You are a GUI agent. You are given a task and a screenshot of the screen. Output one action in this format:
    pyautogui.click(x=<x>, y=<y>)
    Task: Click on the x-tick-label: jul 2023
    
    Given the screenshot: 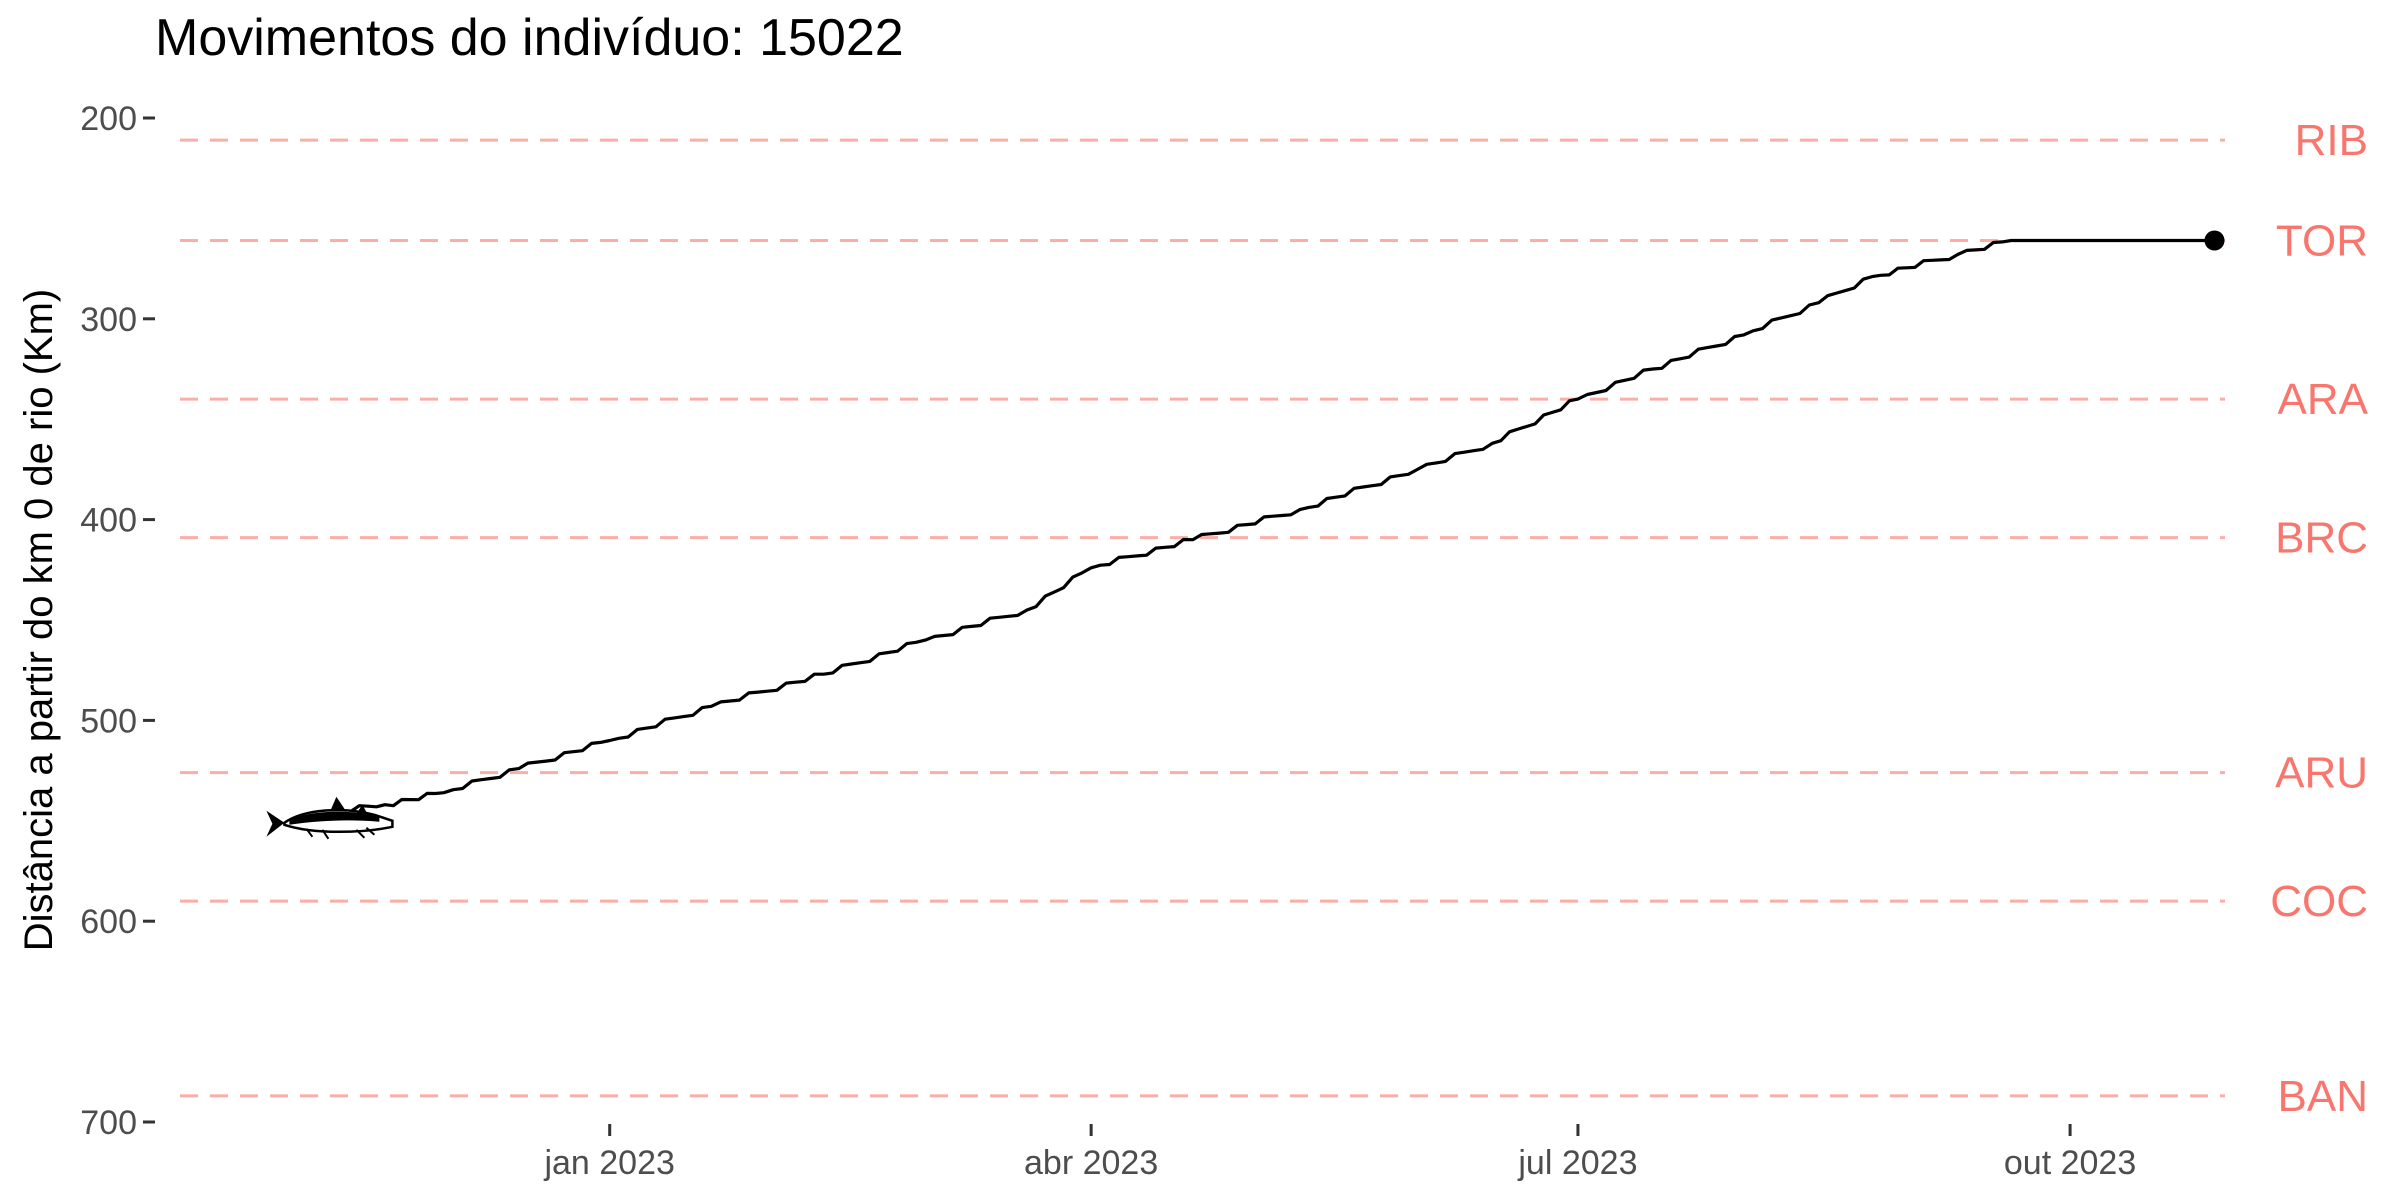 What is the action you would take?
    pyautogui.click(x=1577, y=1163)
    